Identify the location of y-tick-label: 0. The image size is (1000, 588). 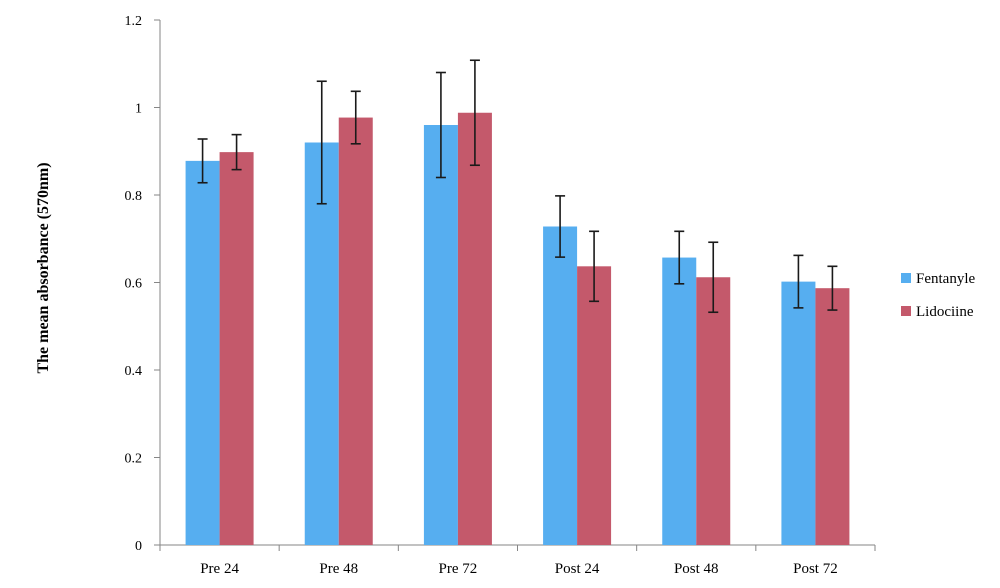
(138, 546).